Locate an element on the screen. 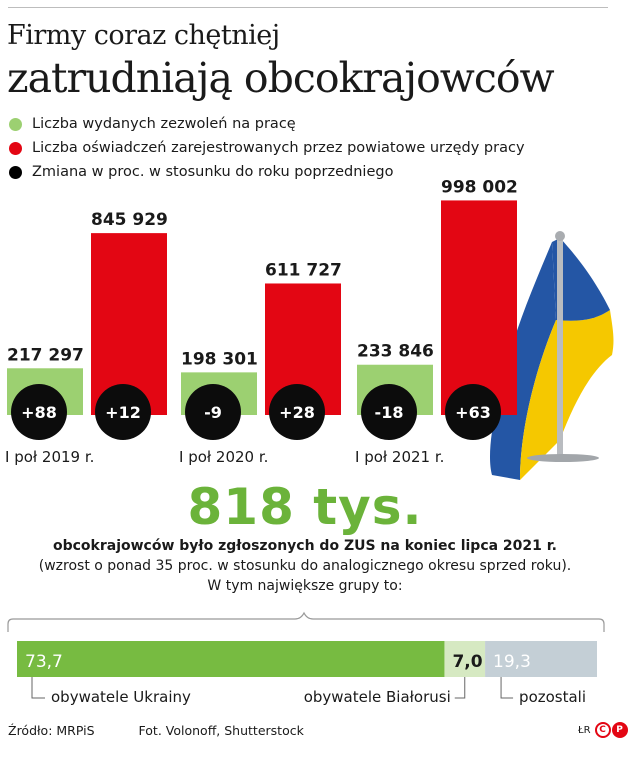  change-label: -18 is located at coordinates (389, 412).